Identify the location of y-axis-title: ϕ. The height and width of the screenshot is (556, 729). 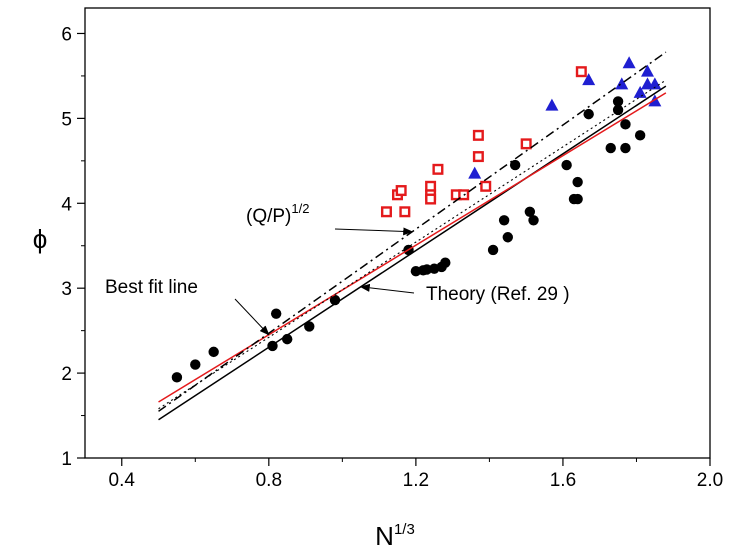
(40, 239).